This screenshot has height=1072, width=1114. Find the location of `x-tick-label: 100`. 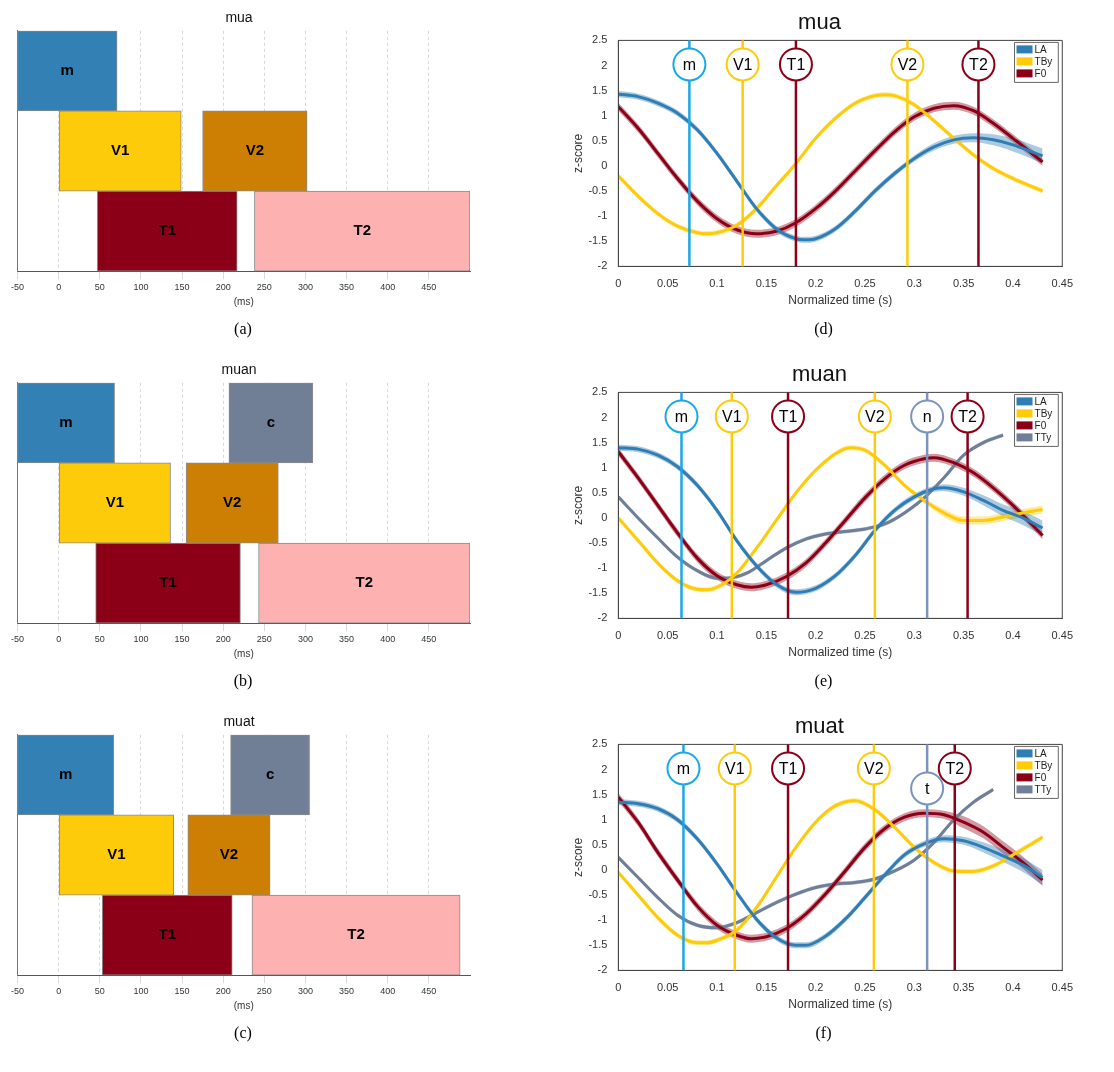

x-tick-label: 100 is located at coordinates (141, 991).